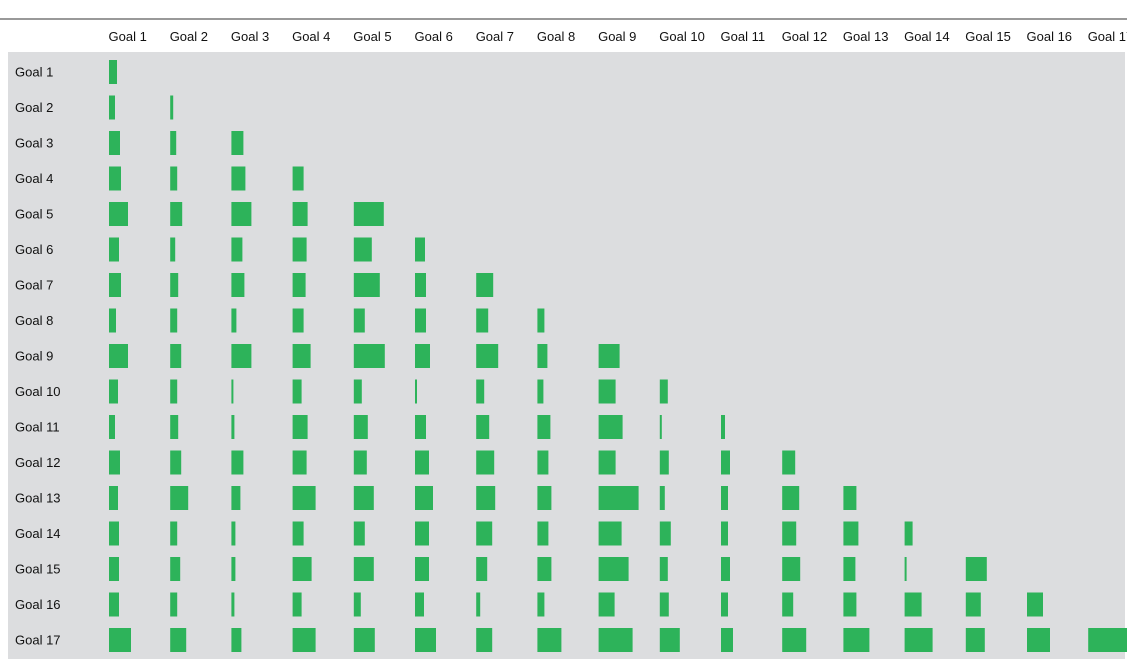 The image size is (1127, 659). What do you see at coordinates (34, 178) in the screenshot?
I see `row-label: Goal 4` at bounding box center [34, 178].